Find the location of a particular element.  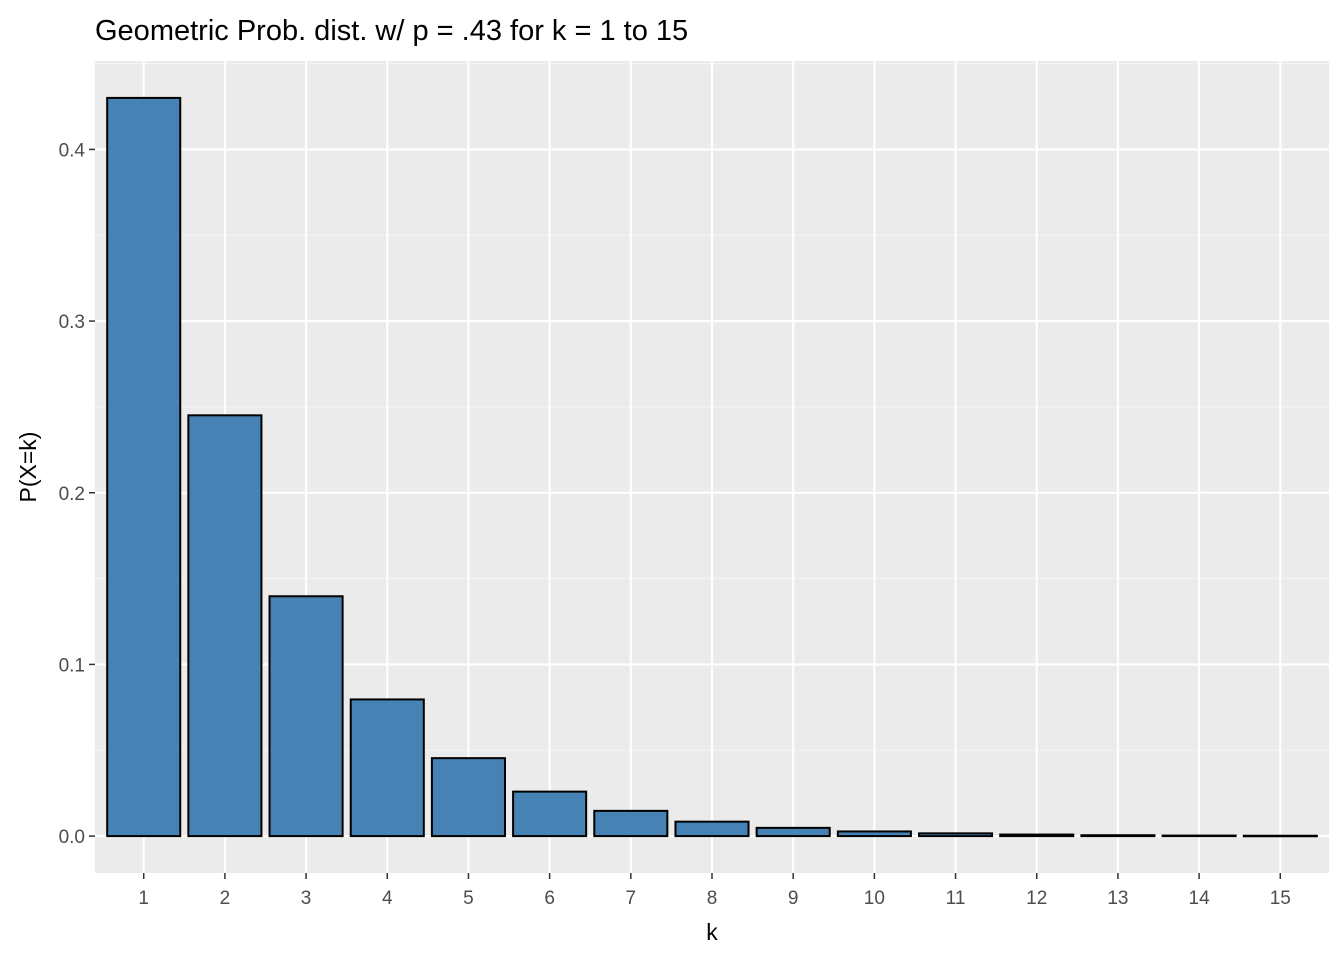

y-tick-label: 0.3 is located at coordinates (72, 322).